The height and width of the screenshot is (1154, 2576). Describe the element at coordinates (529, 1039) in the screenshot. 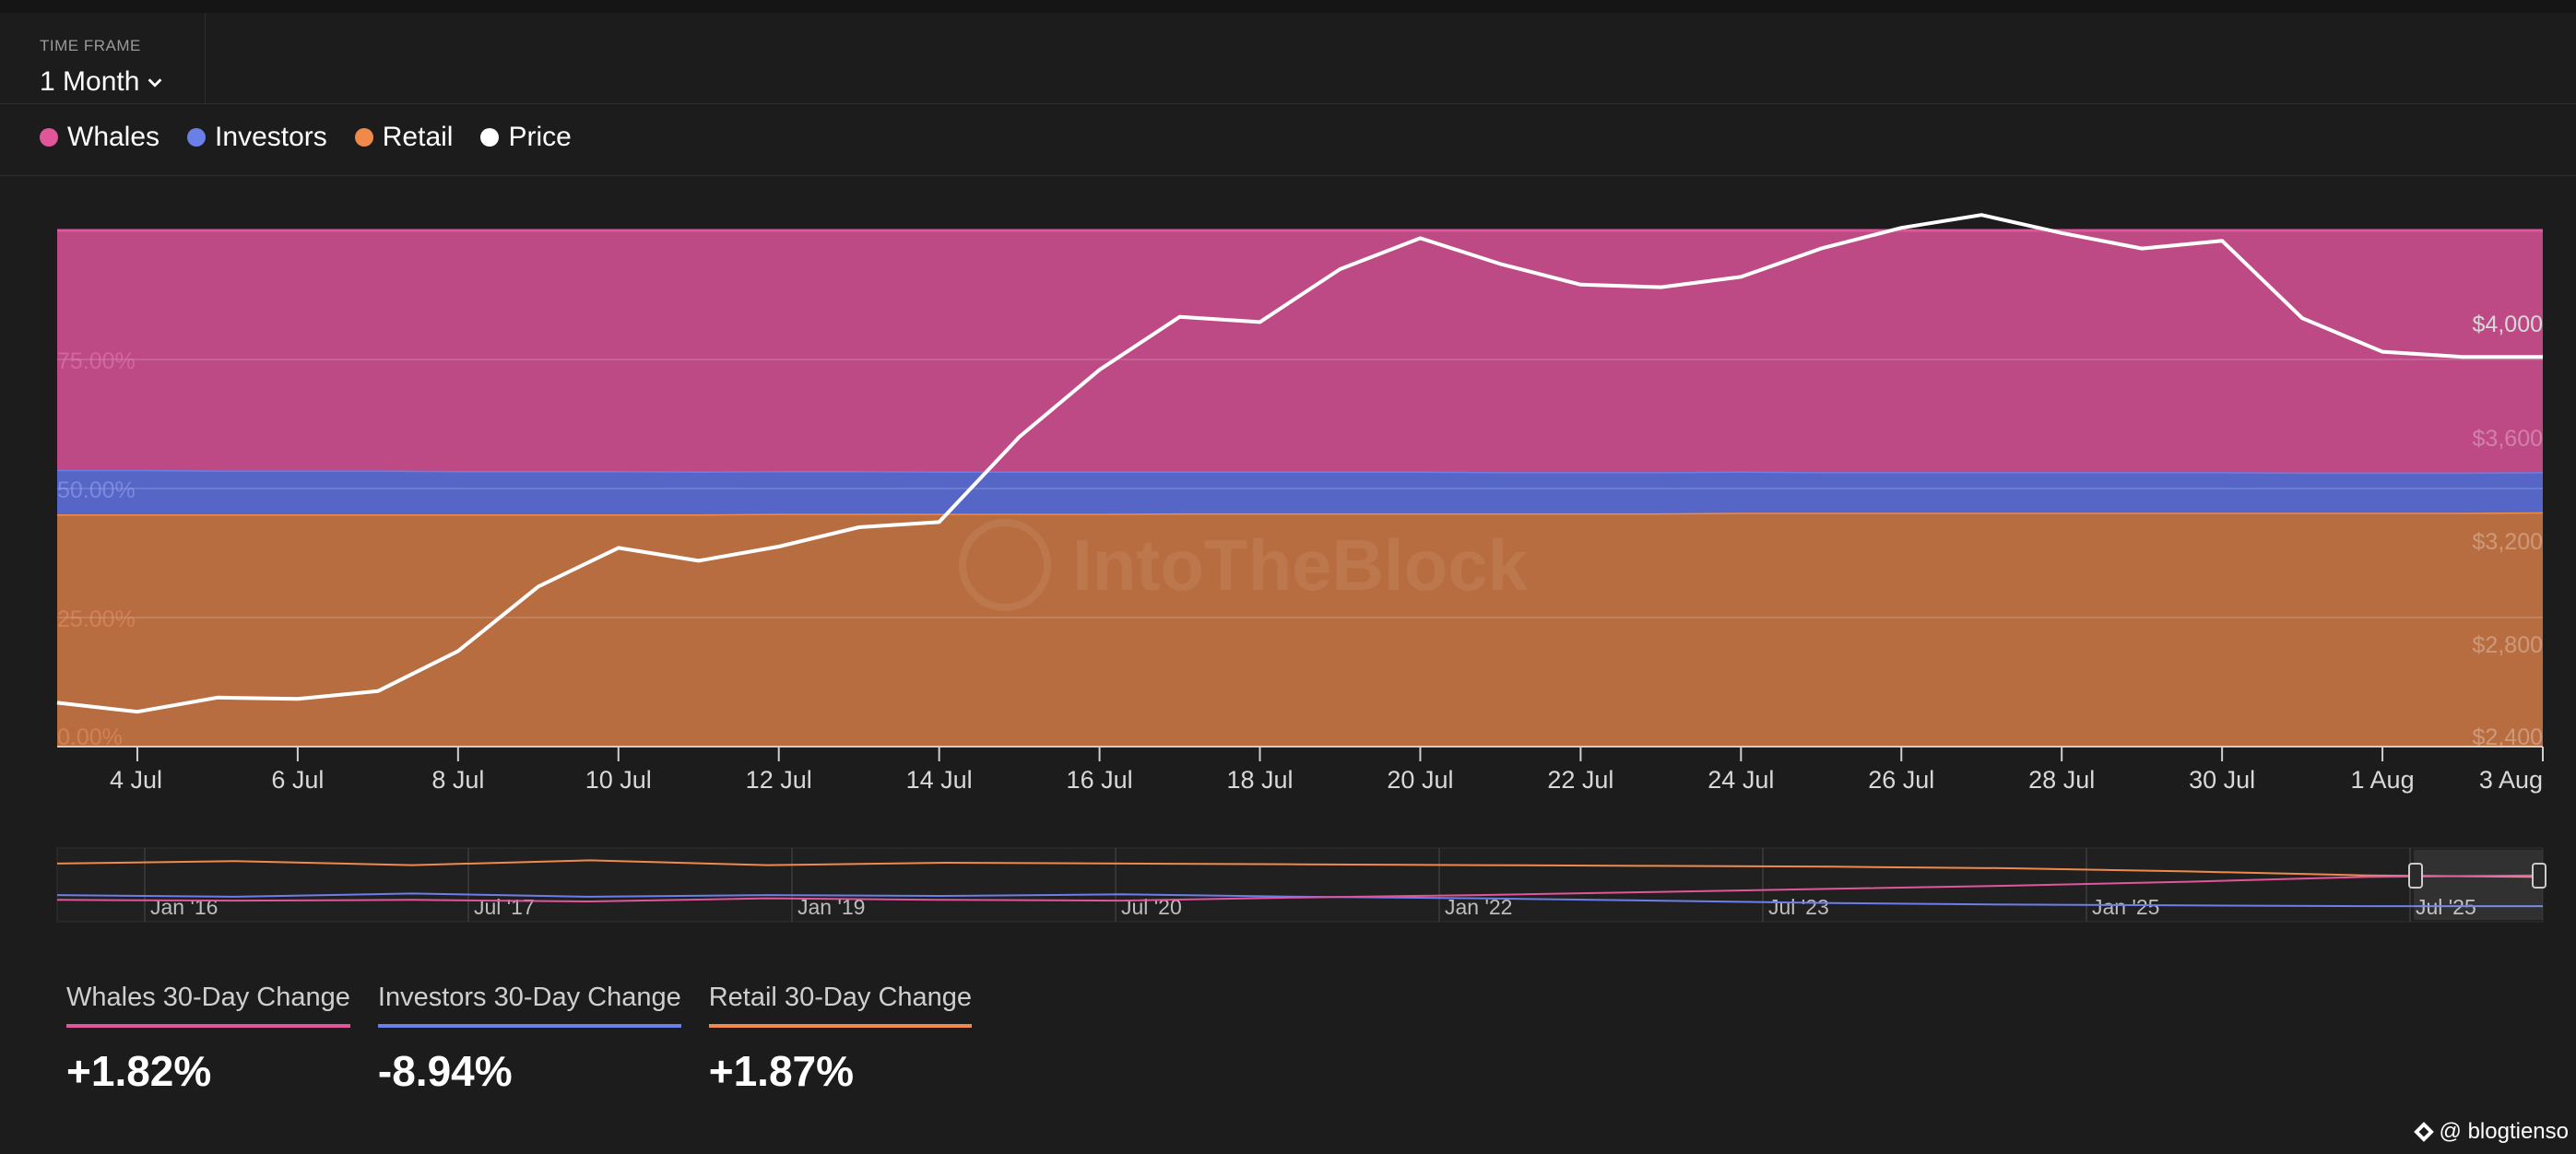

I see `stat-investors: Investors 30-Day Change -8.94%` at that location.